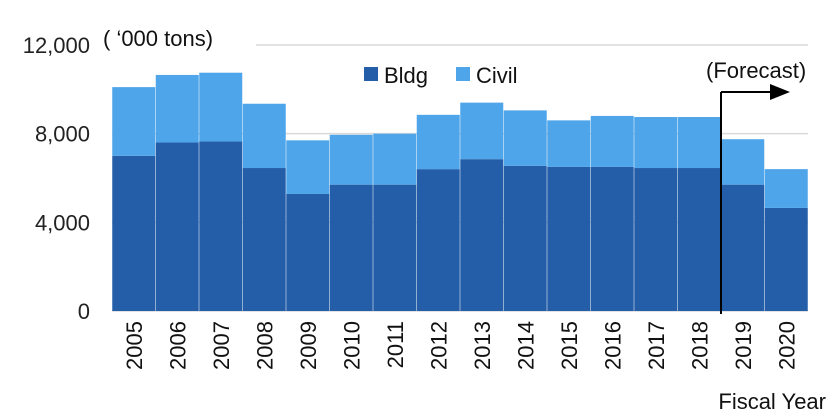 This screenshot has height=417, width=834. Describe the element at coordinates (743, 162) in the screenshot. I see `bar-civil-2019` at that location.